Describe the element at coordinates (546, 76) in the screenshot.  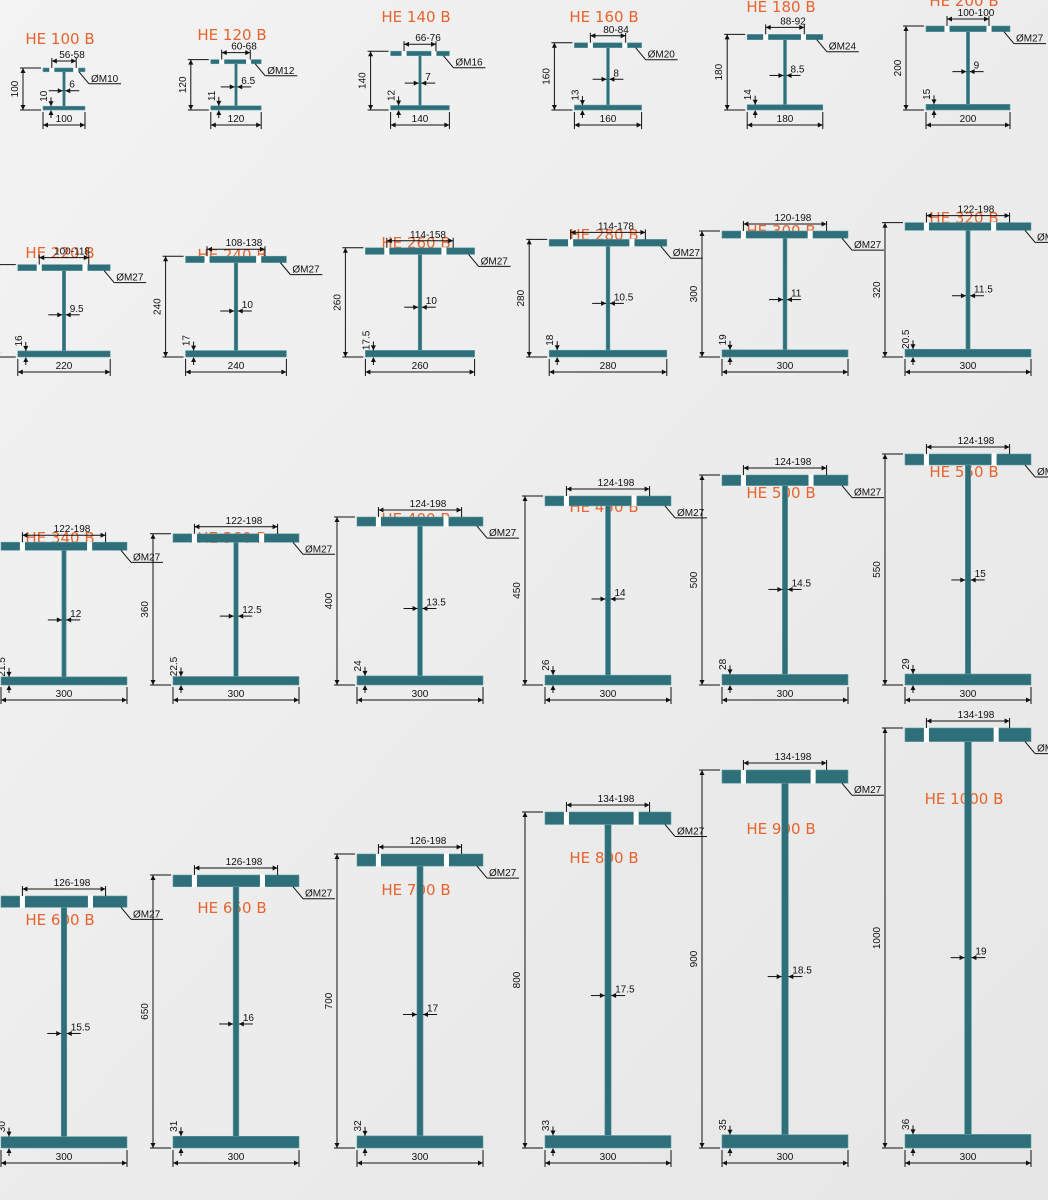
I see `height-label: 160` at that location.